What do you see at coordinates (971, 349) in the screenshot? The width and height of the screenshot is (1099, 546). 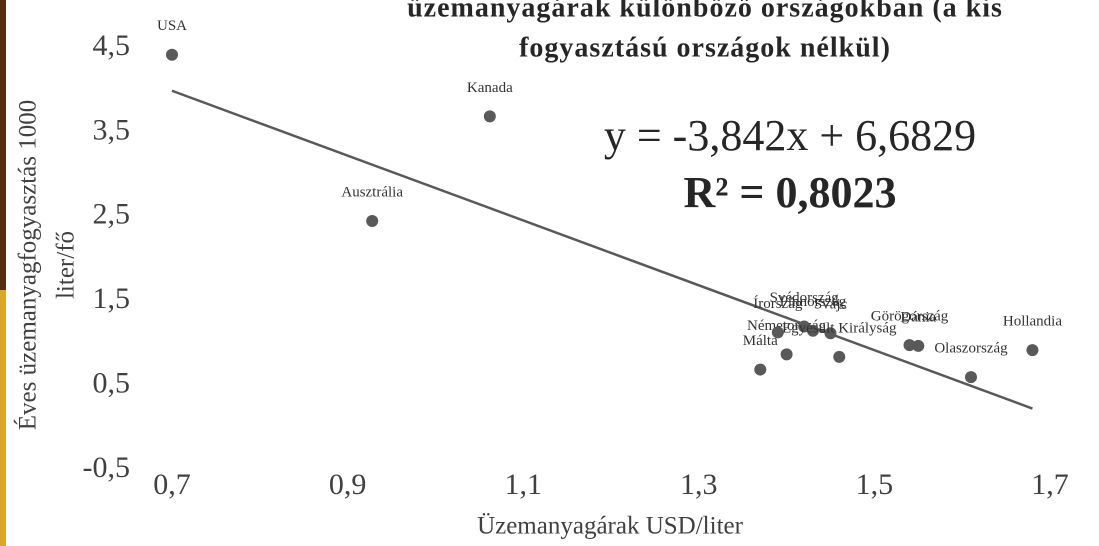 I see `point-label: Olaszország` at bounding box center [971, 349].